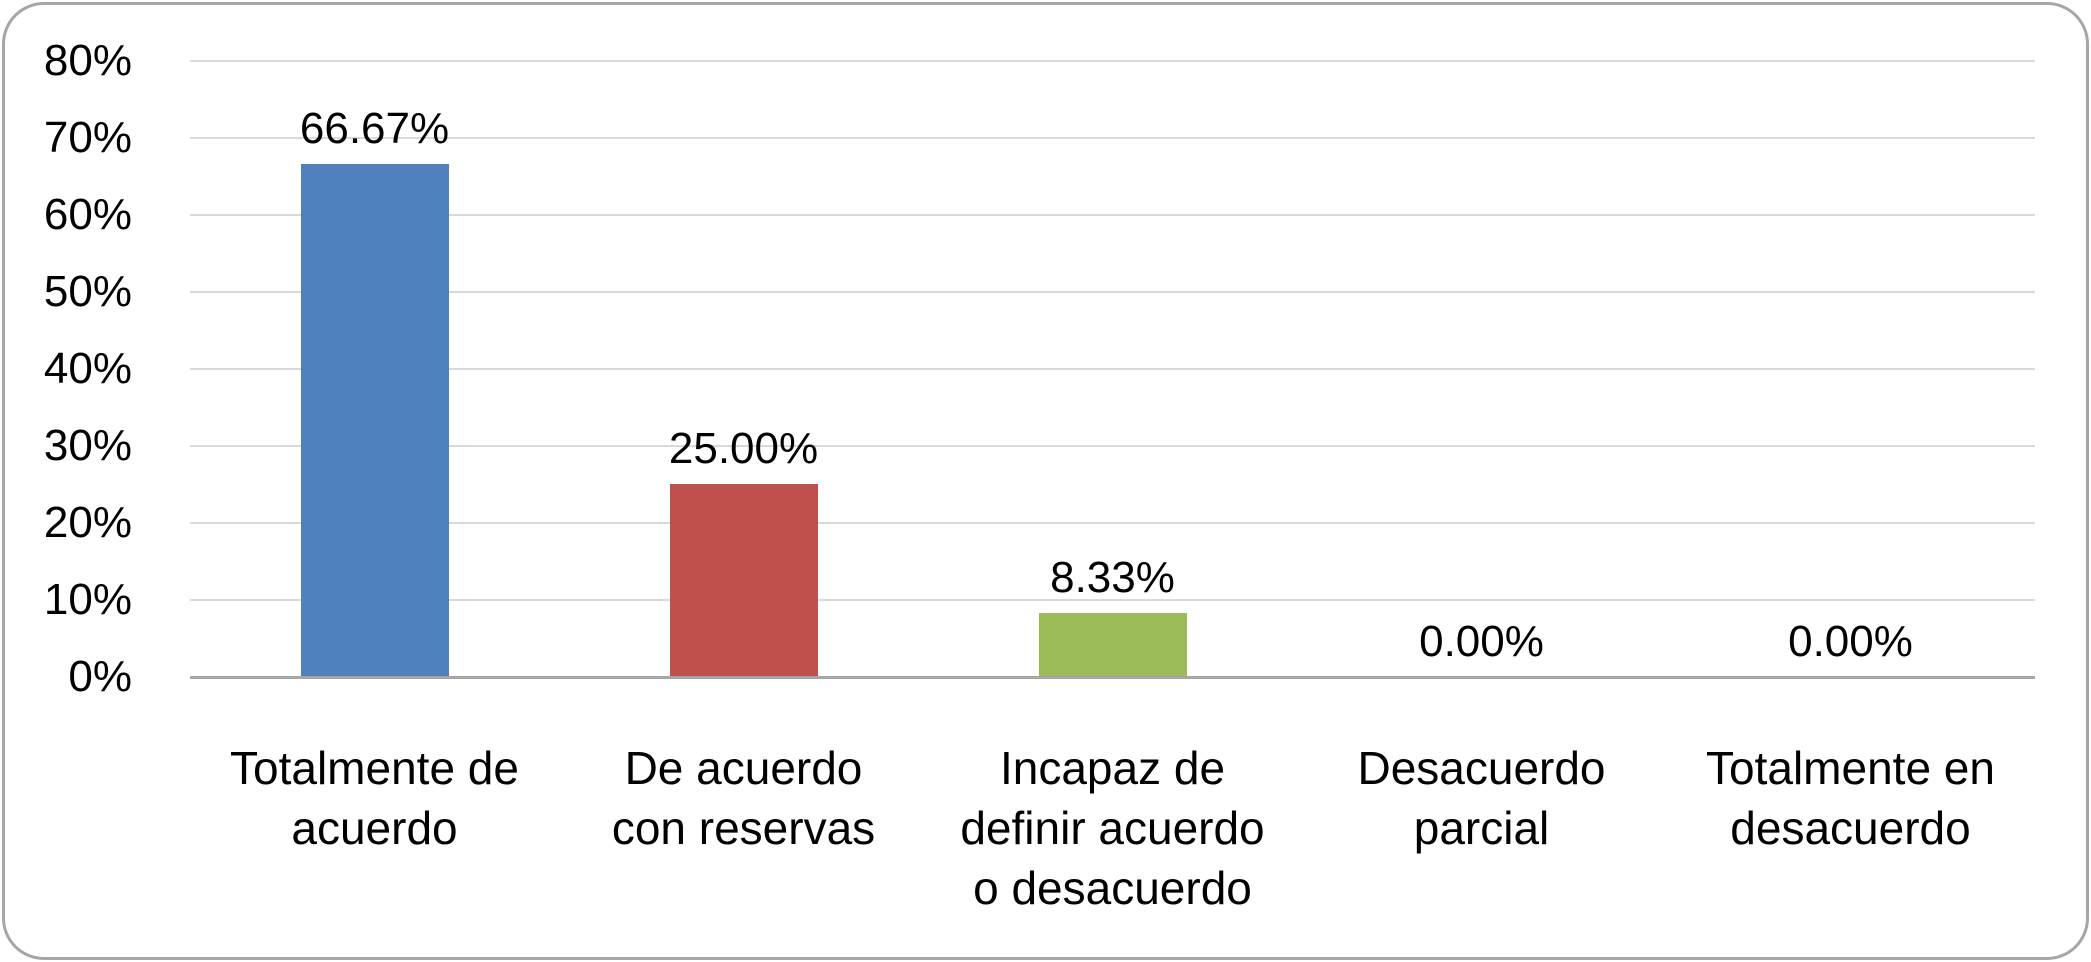 This screenshot has width=2091, height=962. I want to click on category-label-line: definir acuerdo, so click(1112, 828).